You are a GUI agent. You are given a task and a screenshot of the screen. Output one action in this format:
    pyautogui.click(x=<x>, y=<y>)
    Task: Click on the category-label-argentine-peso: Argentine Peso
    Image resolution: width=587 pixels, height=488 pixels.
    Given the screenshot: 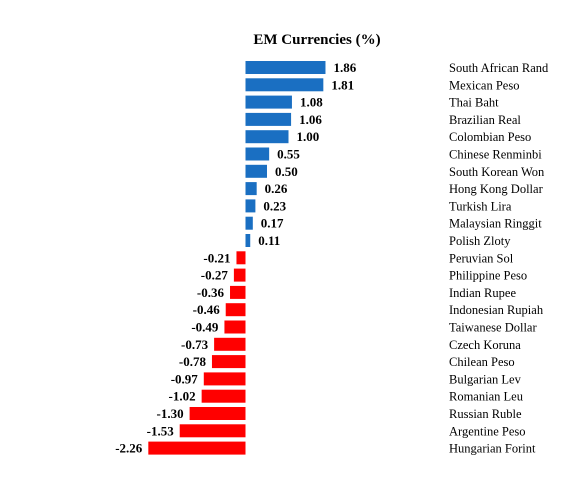 What is the action you would take?
    pyautogui.click(x=487, y=431)
    